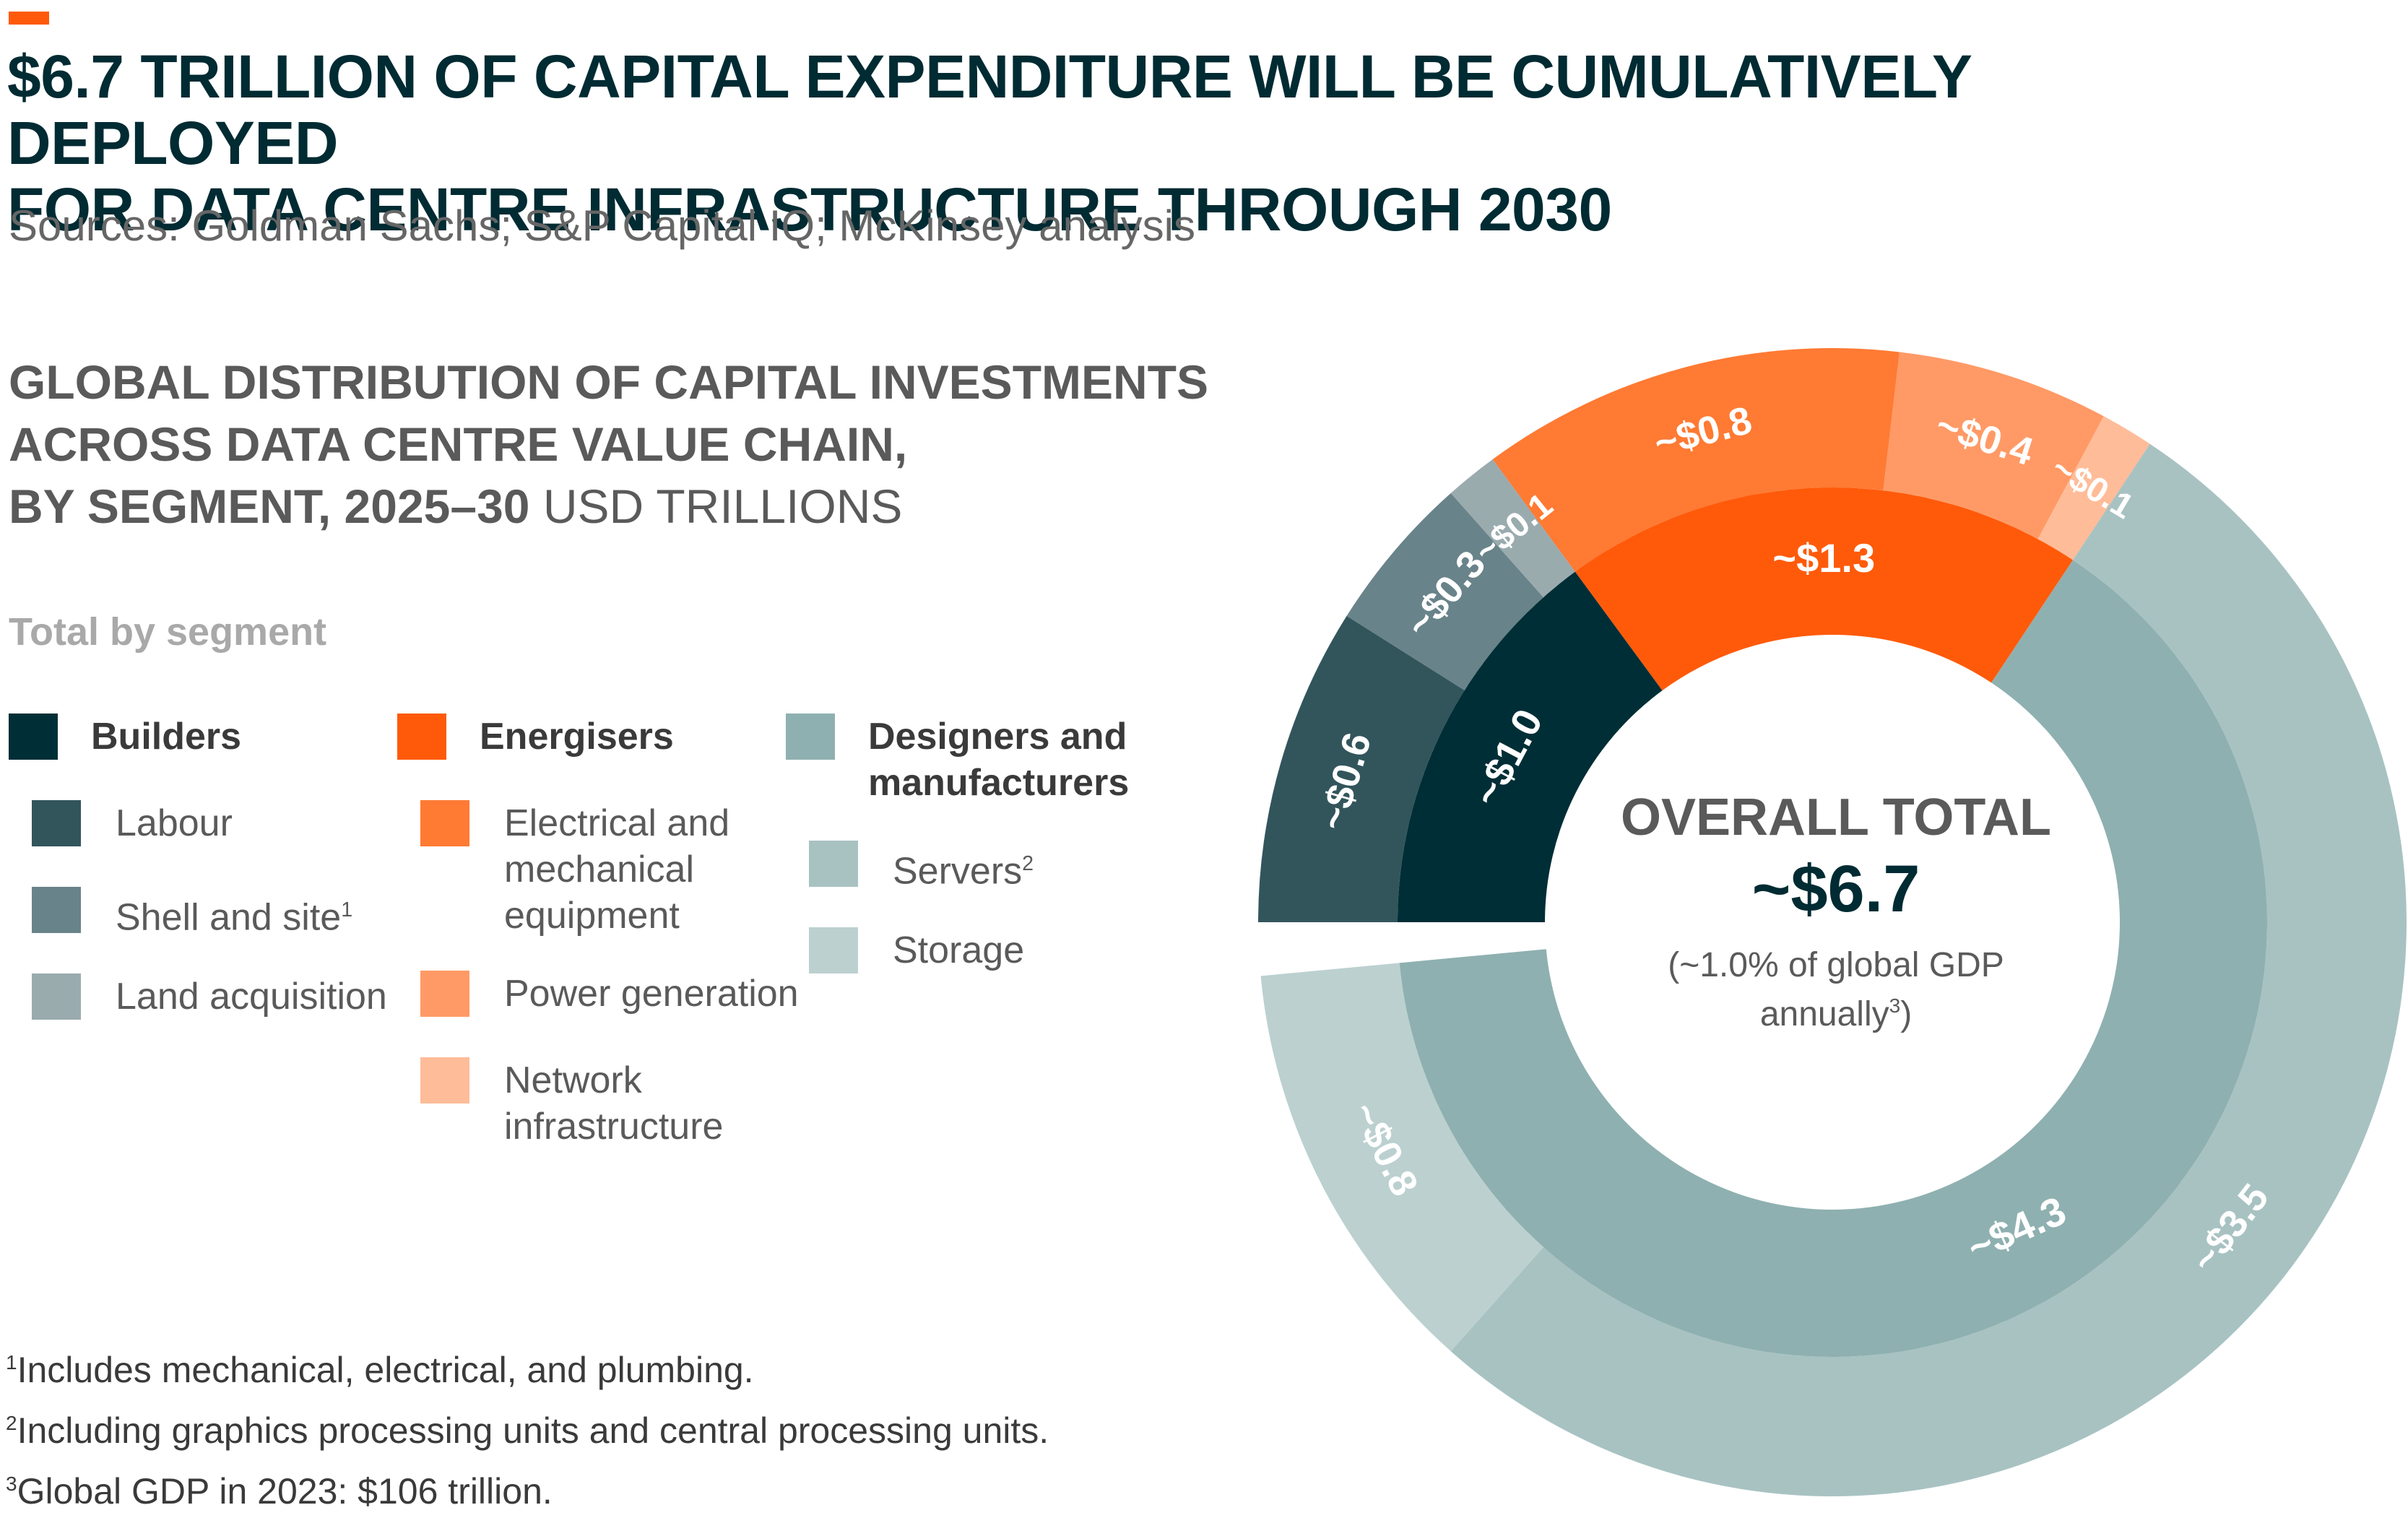 The height and width of the screenshot is (1518, 2408). Describe the element at coordinates (33, 737) in the screenshot. I see `legend-swatch-builders` at that location.